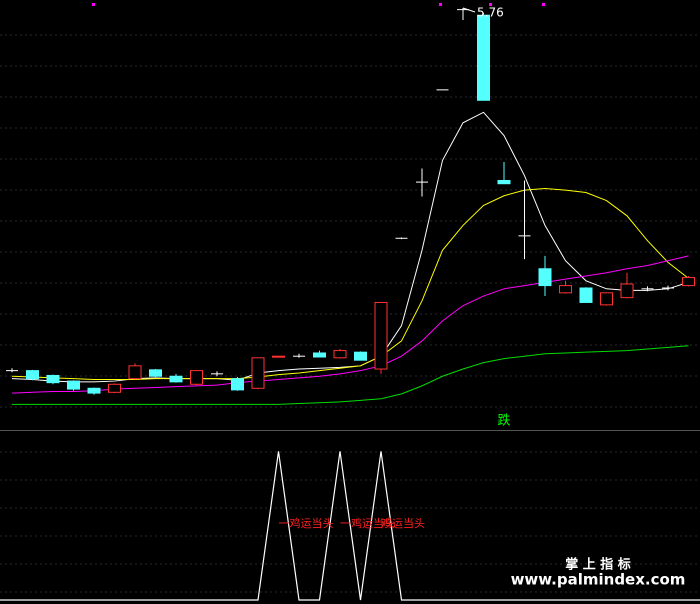 The height and width of the screenshot is (604, 700). What do you see at coordinates (469, 10) in the screenshot?
I see `max-pointer` at bounding box center [469, 10].